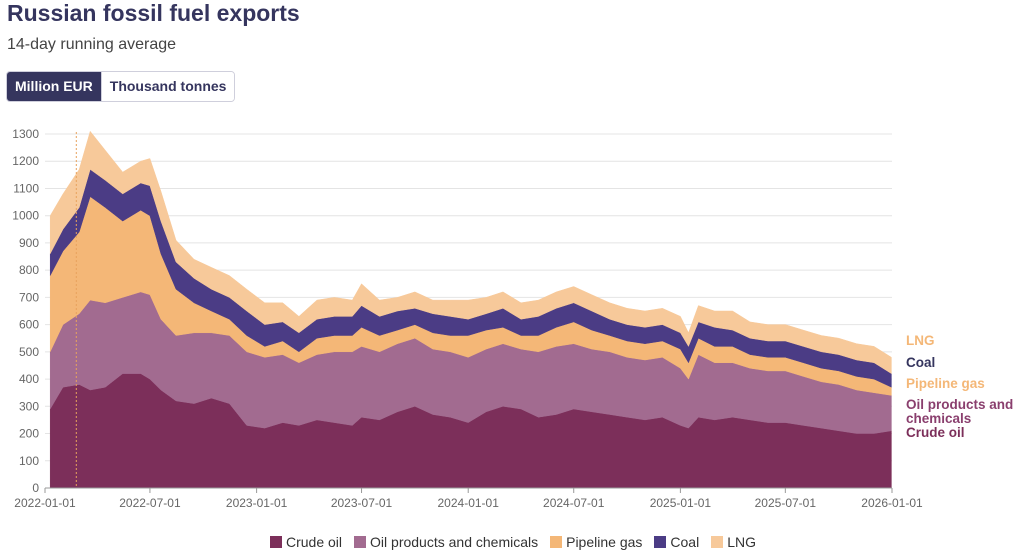 This screenshot has height=557, width=1026. What do you see at coordinates (362, 503) in the screenshot?
I see `x-tick-label: 2023-07-01` at bounding box center [362, 503].